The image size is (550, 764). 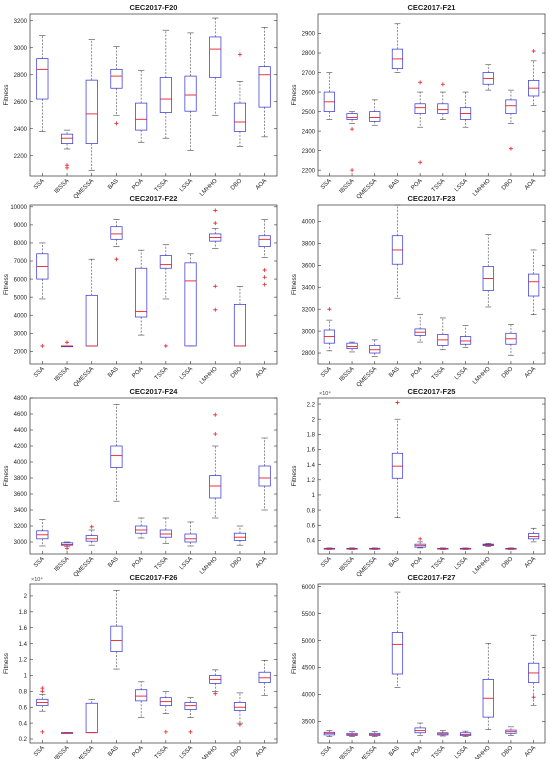 What do you see at coordinates (23, 661) in the screenshot?
I see `y-tick-label: 1.2` at bounding box center [23, 661].